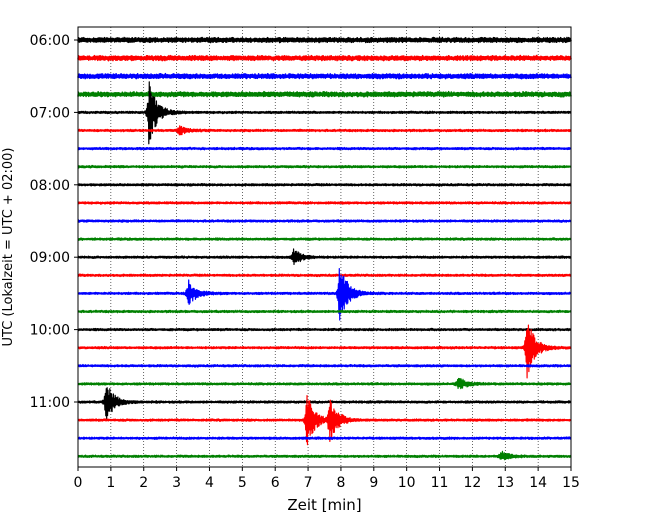 The width and height of the screenshot is (650, 520). I want to click on x-tick-label: 12, so click(472, 483).